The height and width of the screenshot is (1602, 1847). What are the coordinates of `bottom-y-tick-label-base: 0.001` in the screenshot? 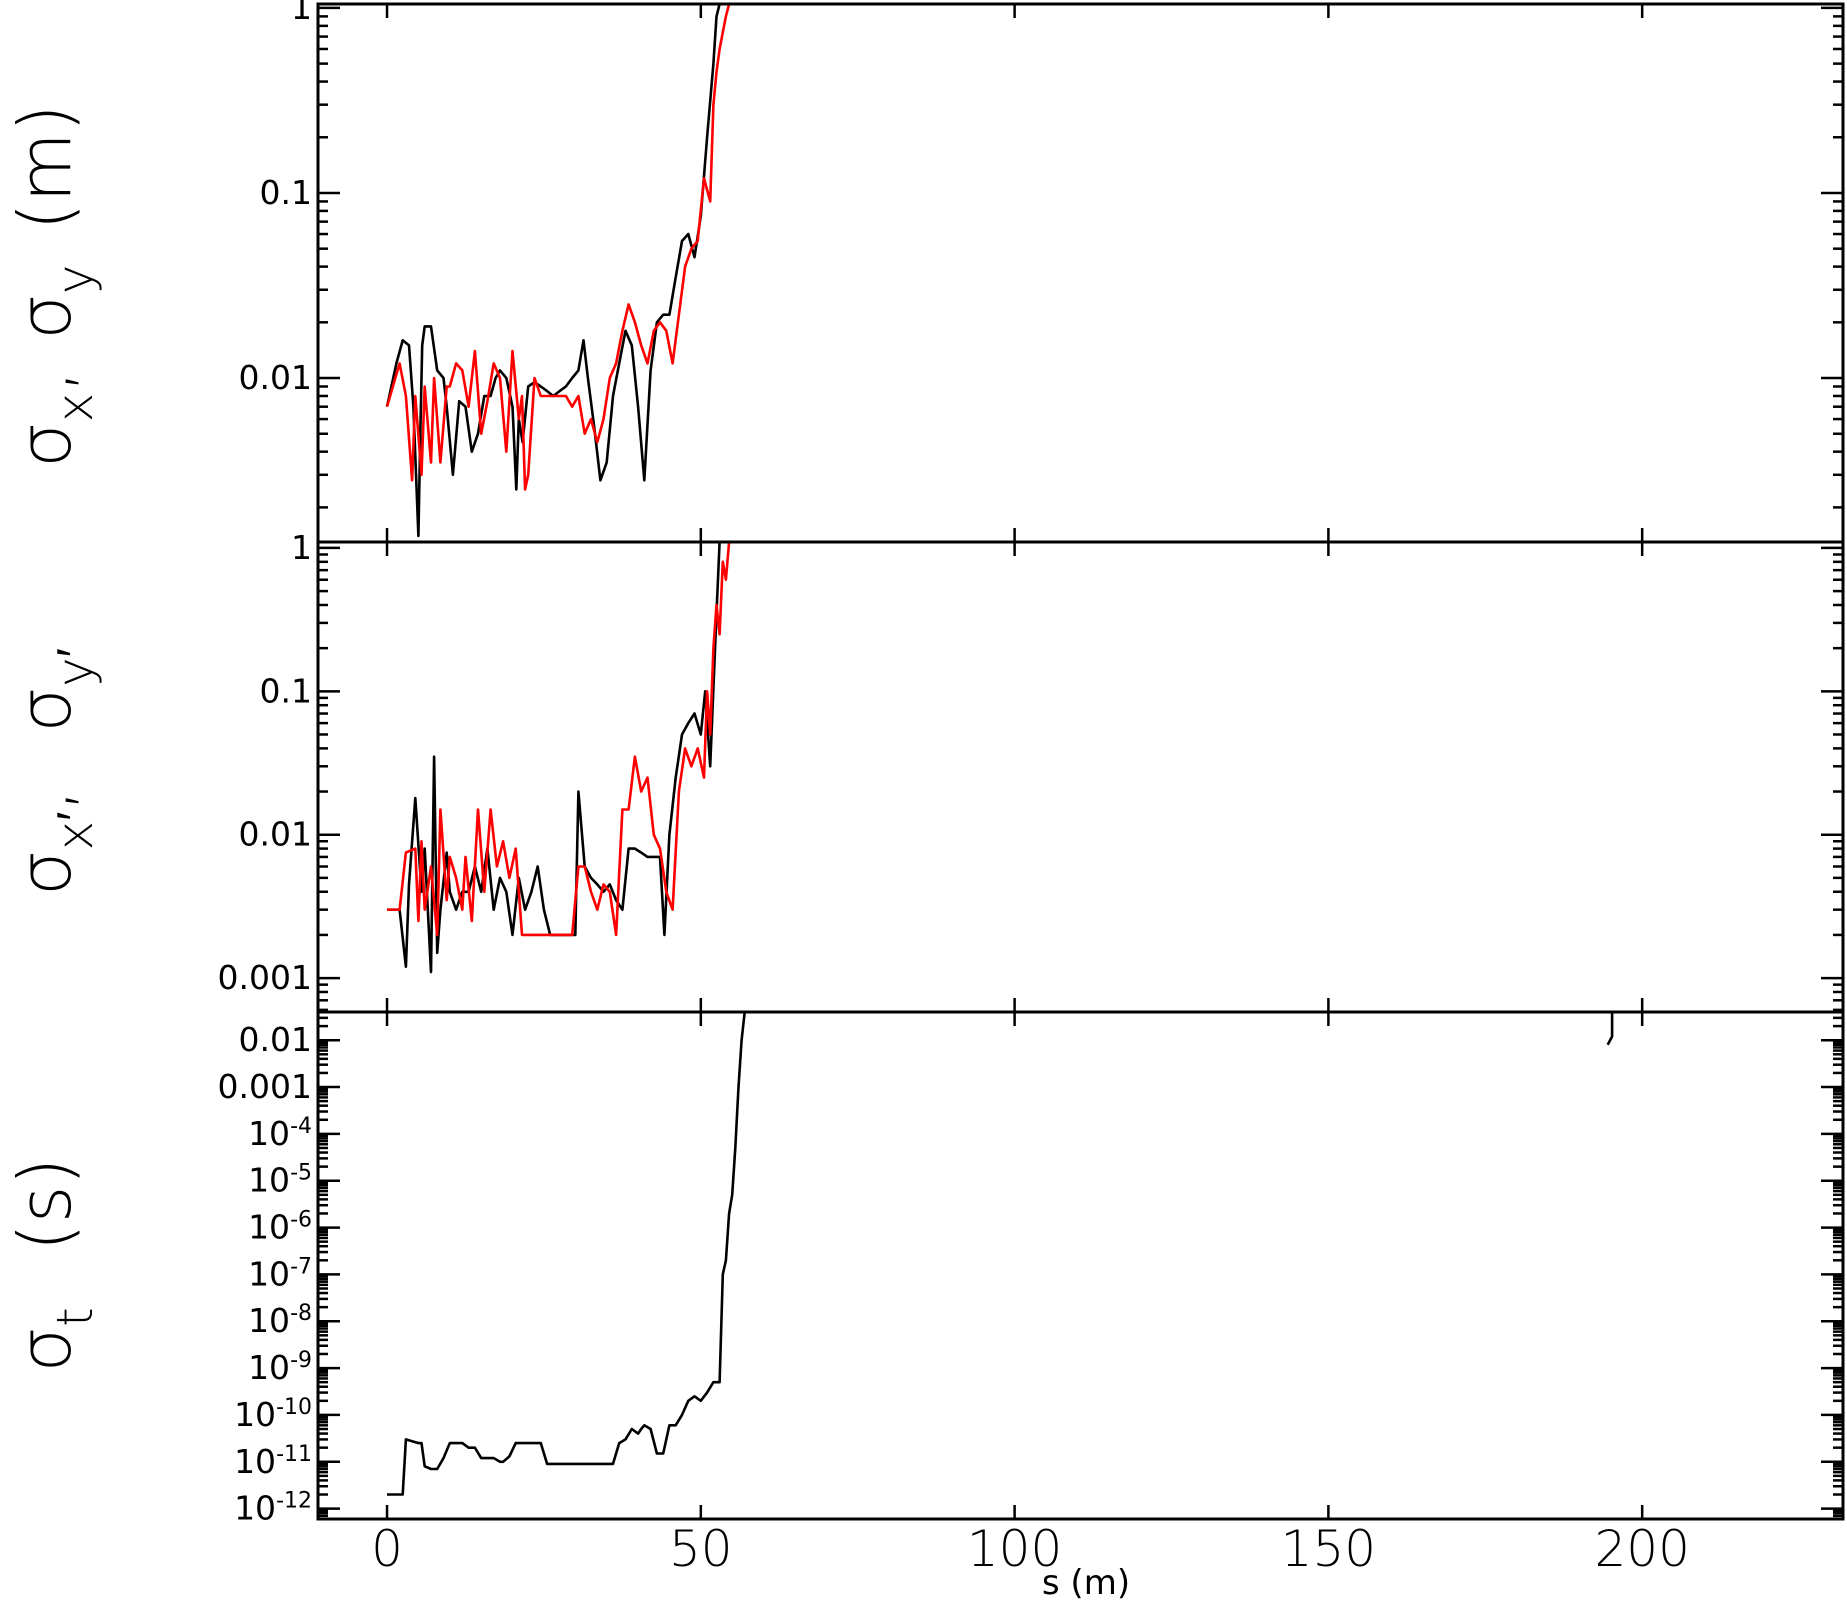 It's located at (265, 1086).